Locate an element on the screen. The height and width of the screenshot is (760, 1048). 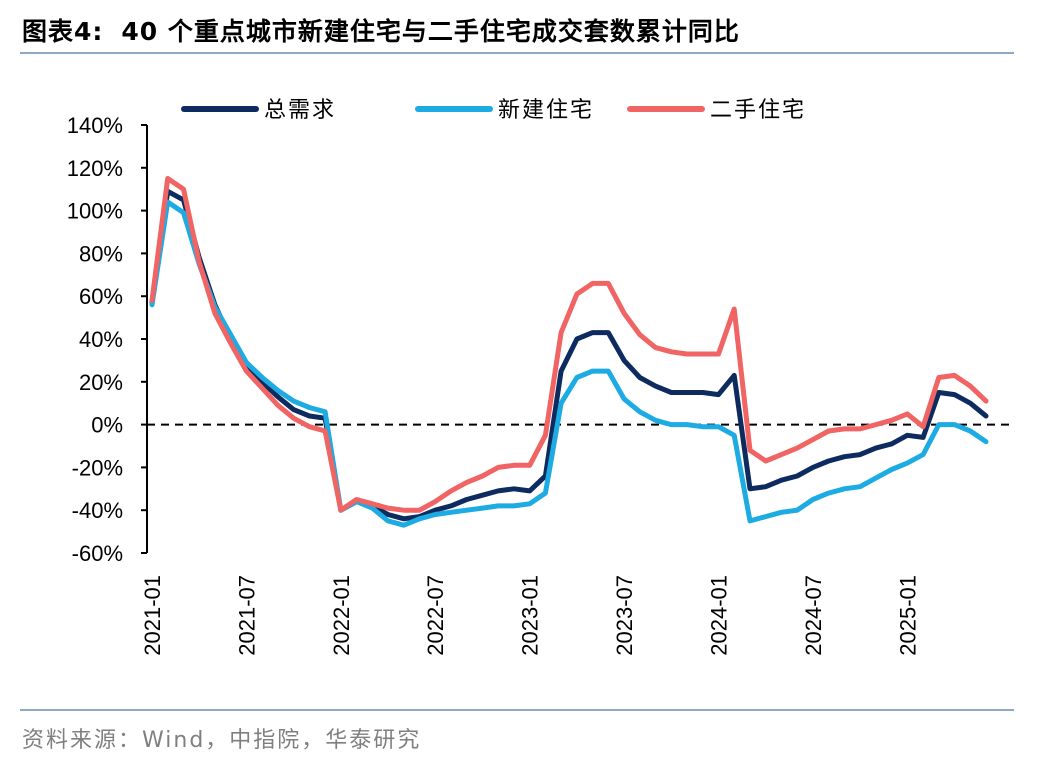
y-tick-label: 60% is located at coordinates (101, 296).